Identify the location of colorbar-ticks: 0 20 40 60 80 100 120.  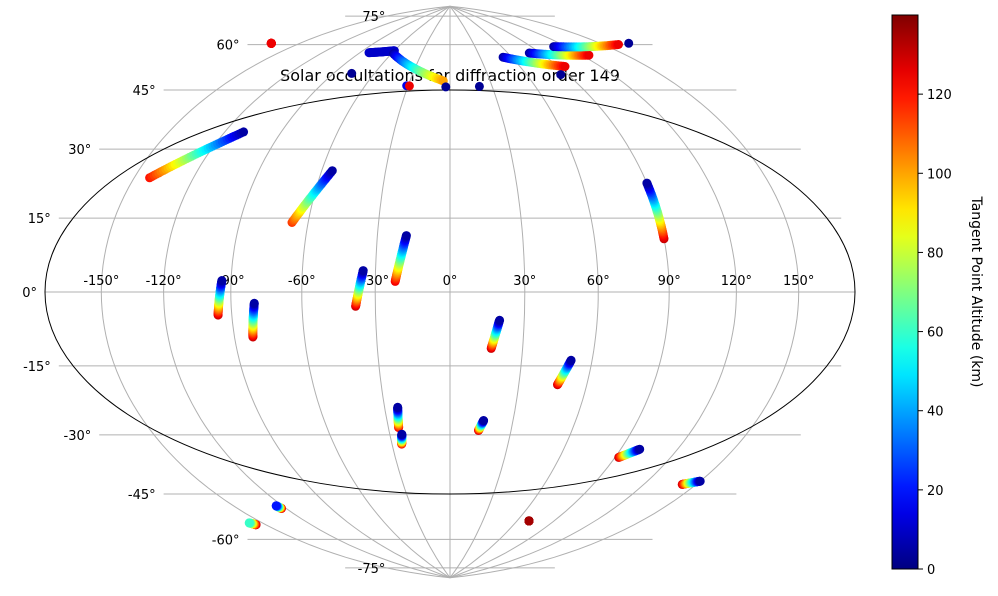
(935, 333).